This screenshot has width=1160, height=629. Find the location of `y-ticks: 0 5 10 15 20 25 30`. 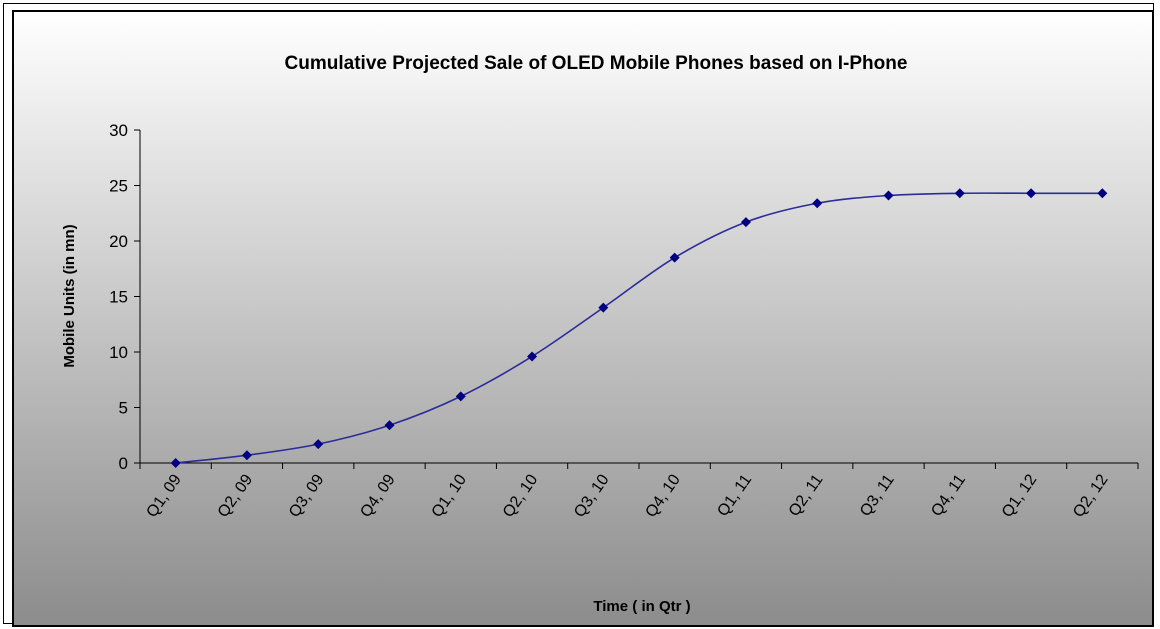

y-ticks: 0 5 10 15 20 25 30 is located at coordinates (124, 297).